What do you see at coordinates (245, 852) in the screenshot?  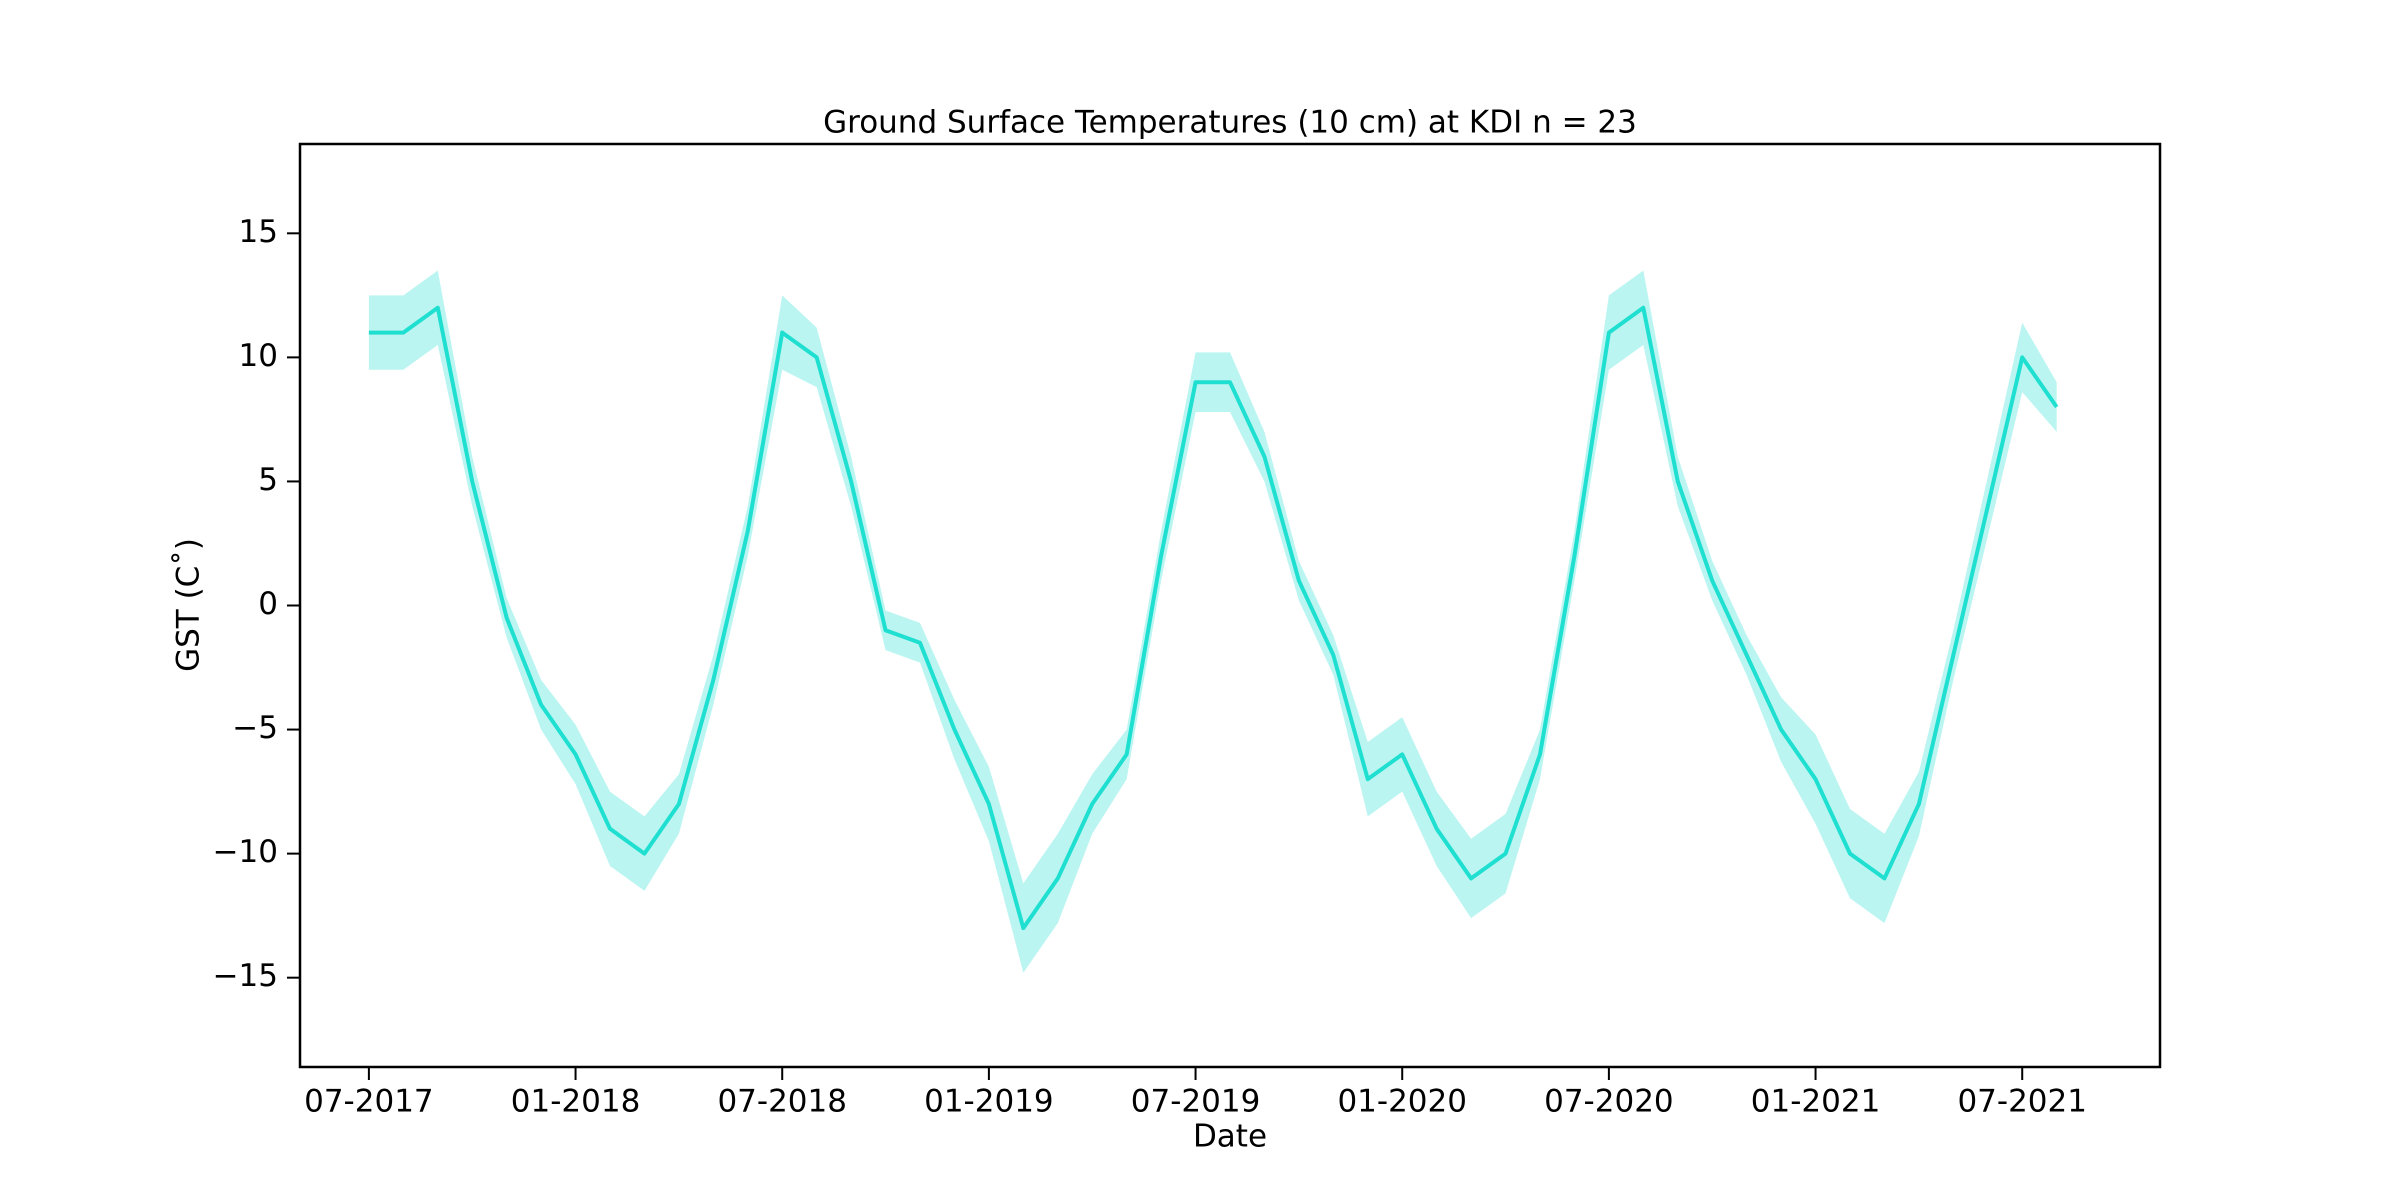 I see `y-tick-label: −10` at bounding box center [245, 852].